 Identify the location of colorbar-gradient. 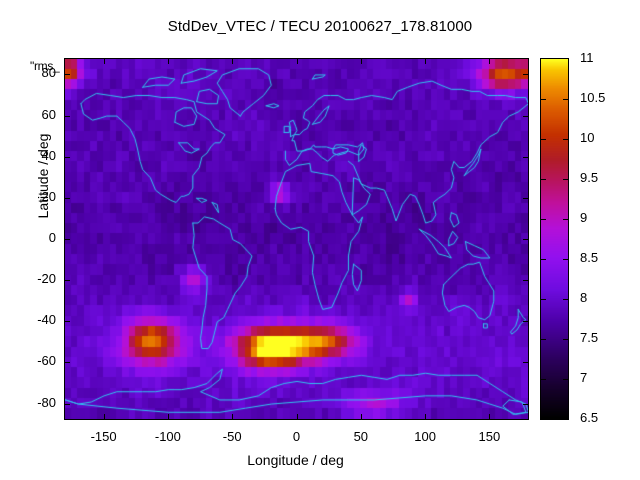
(554, 239).